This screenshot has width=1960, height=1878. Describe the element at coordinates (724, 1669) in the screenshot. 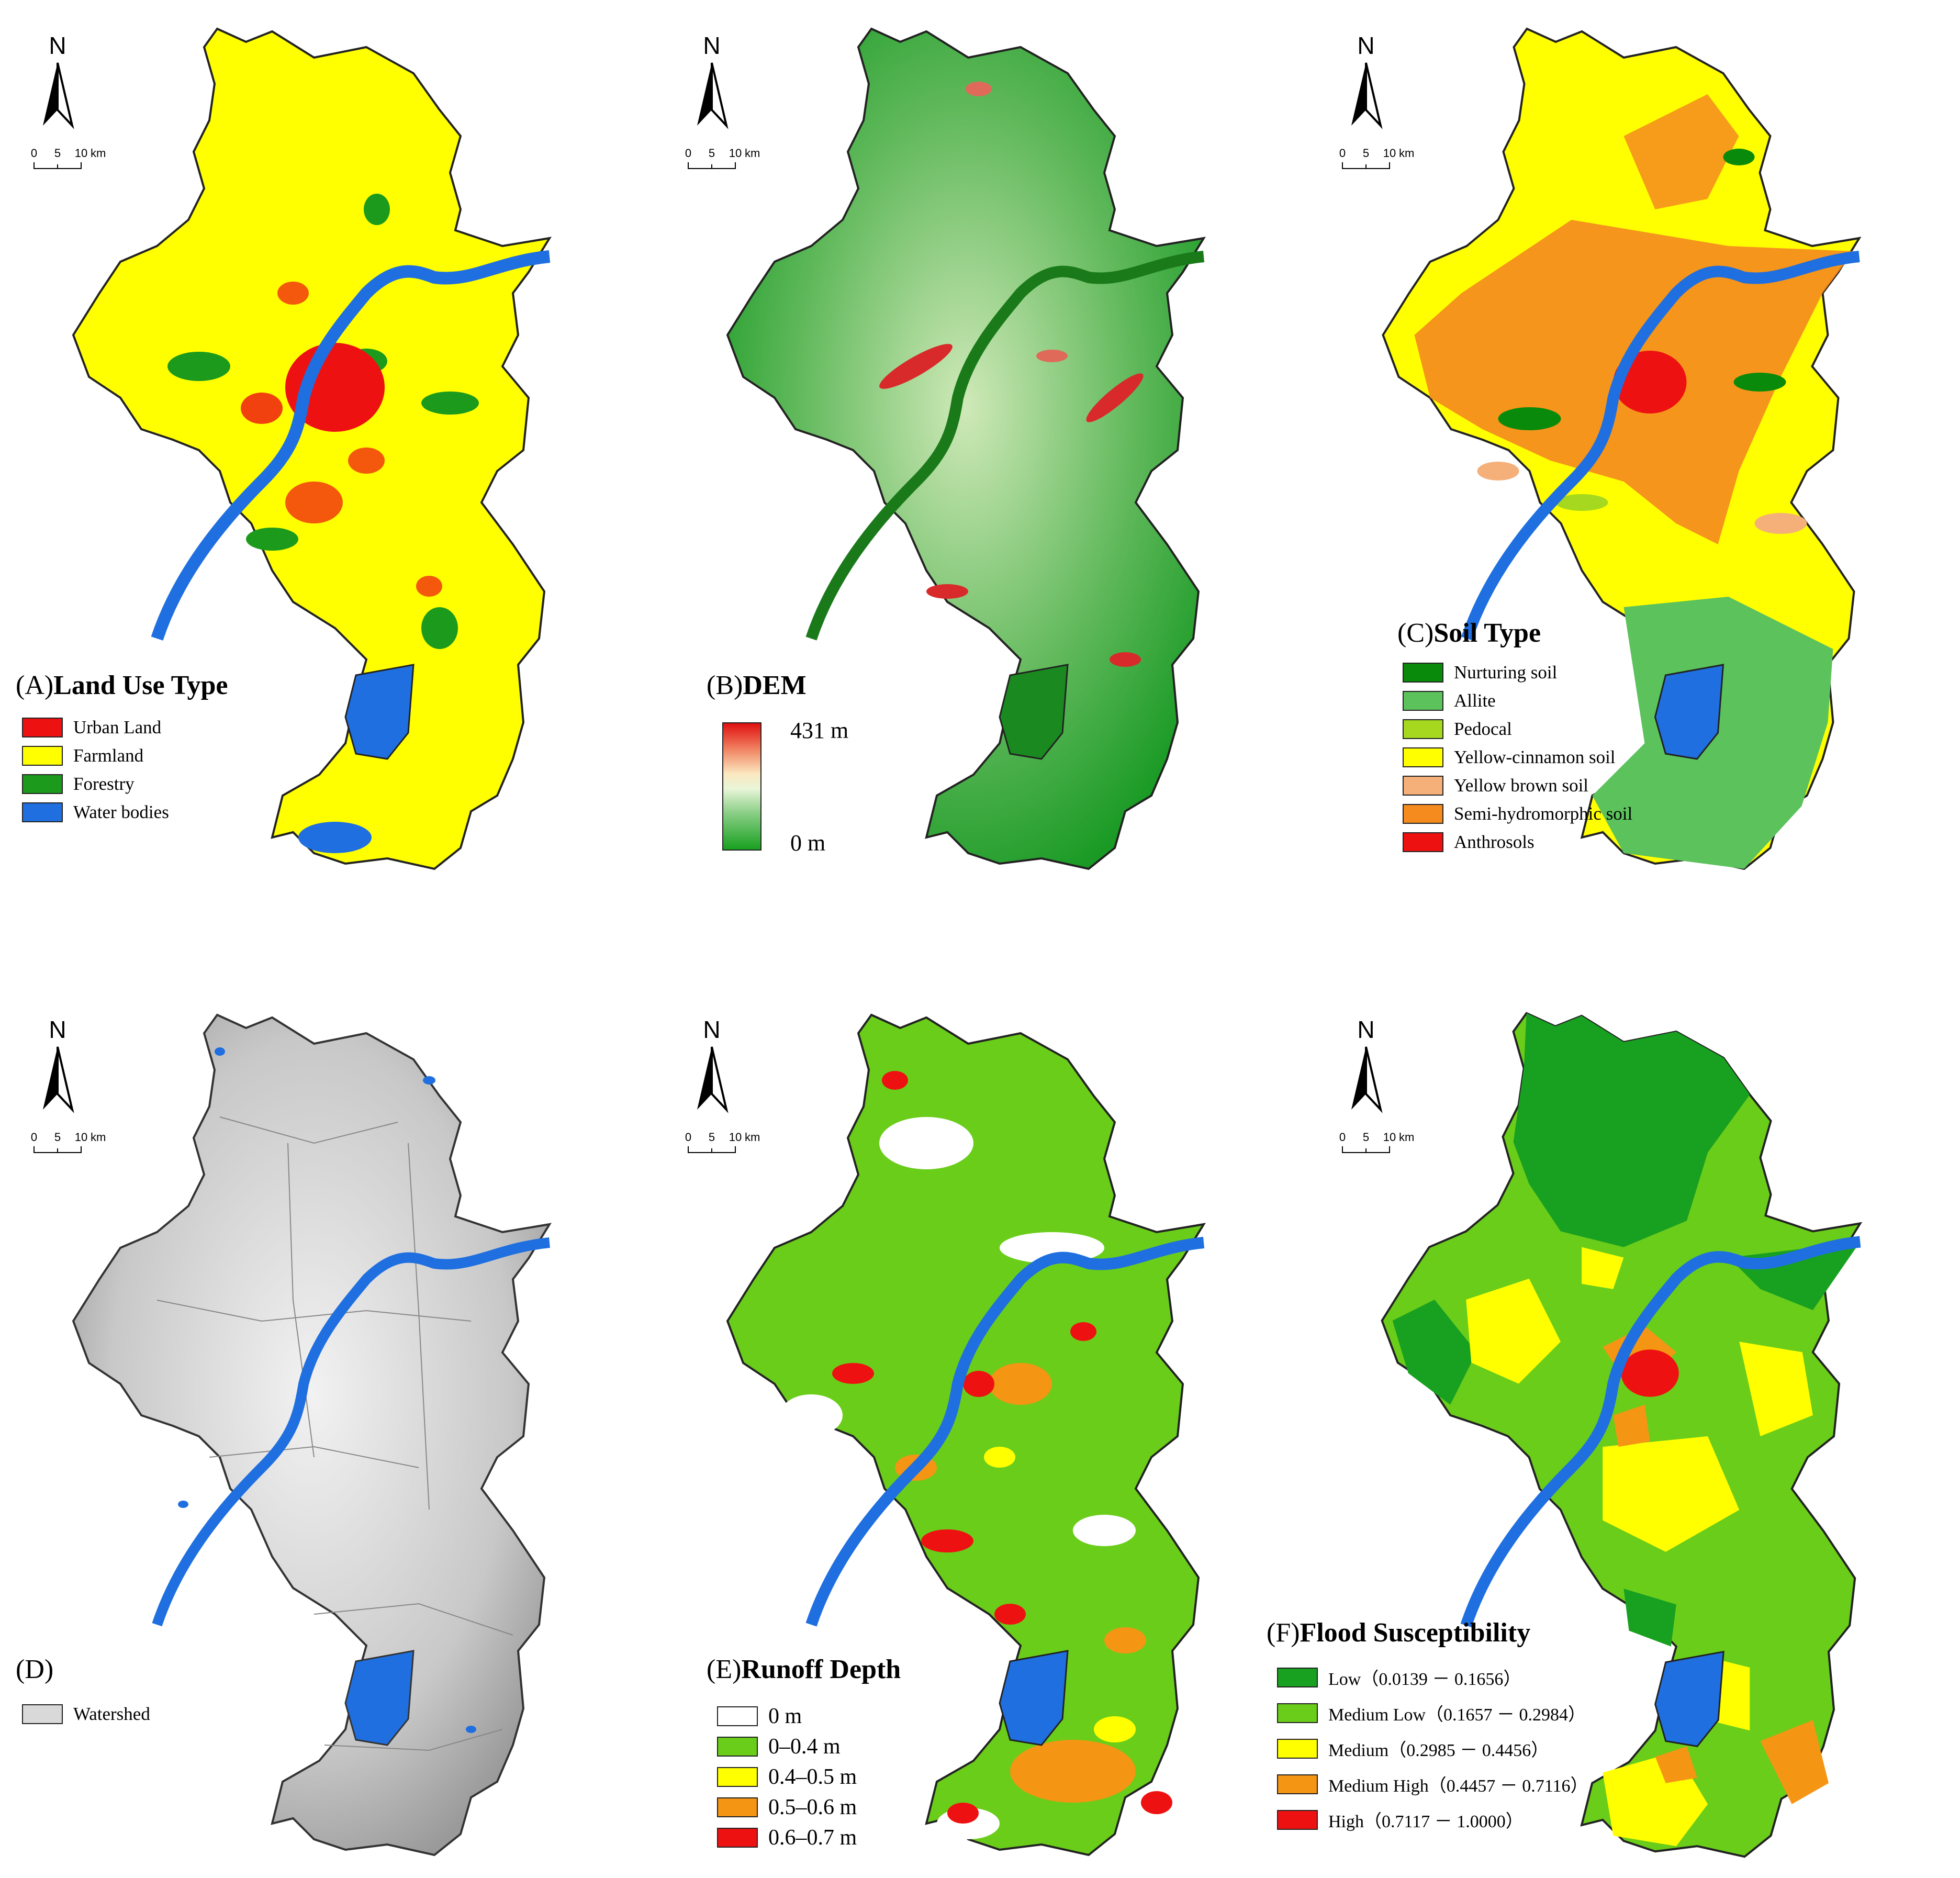

I see `panel-tag: (E)` at that location.